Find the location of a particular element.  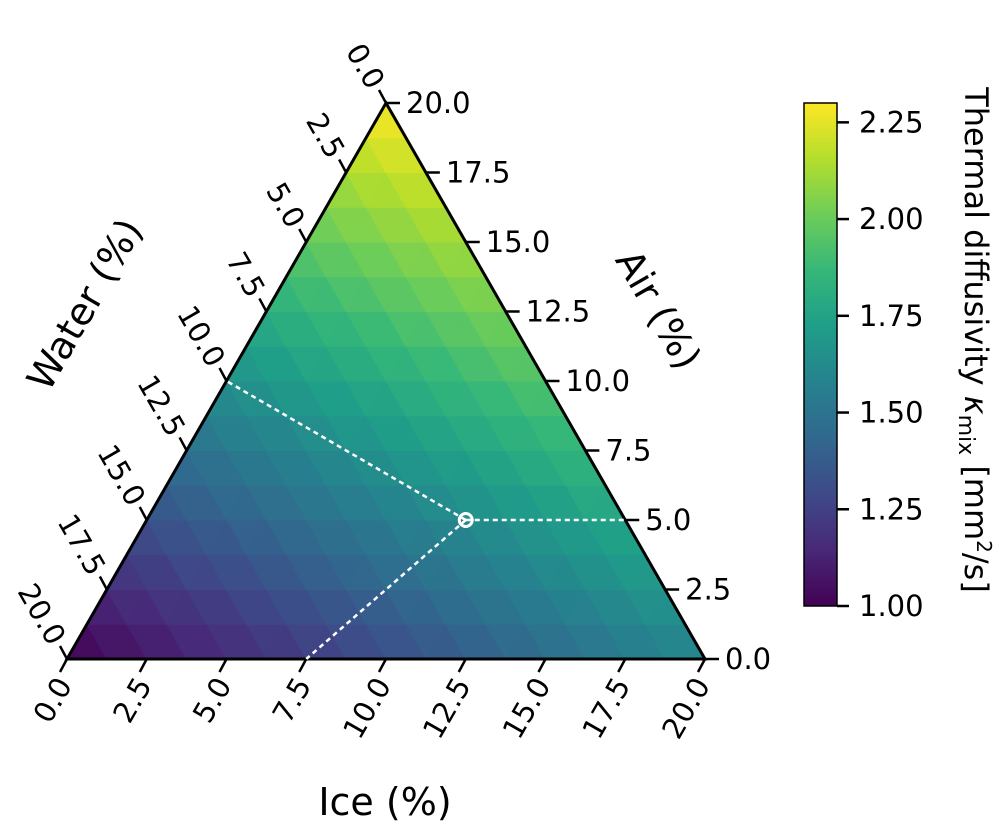

ice-tick-label: 12.5 is located at coordinates (447, 708).